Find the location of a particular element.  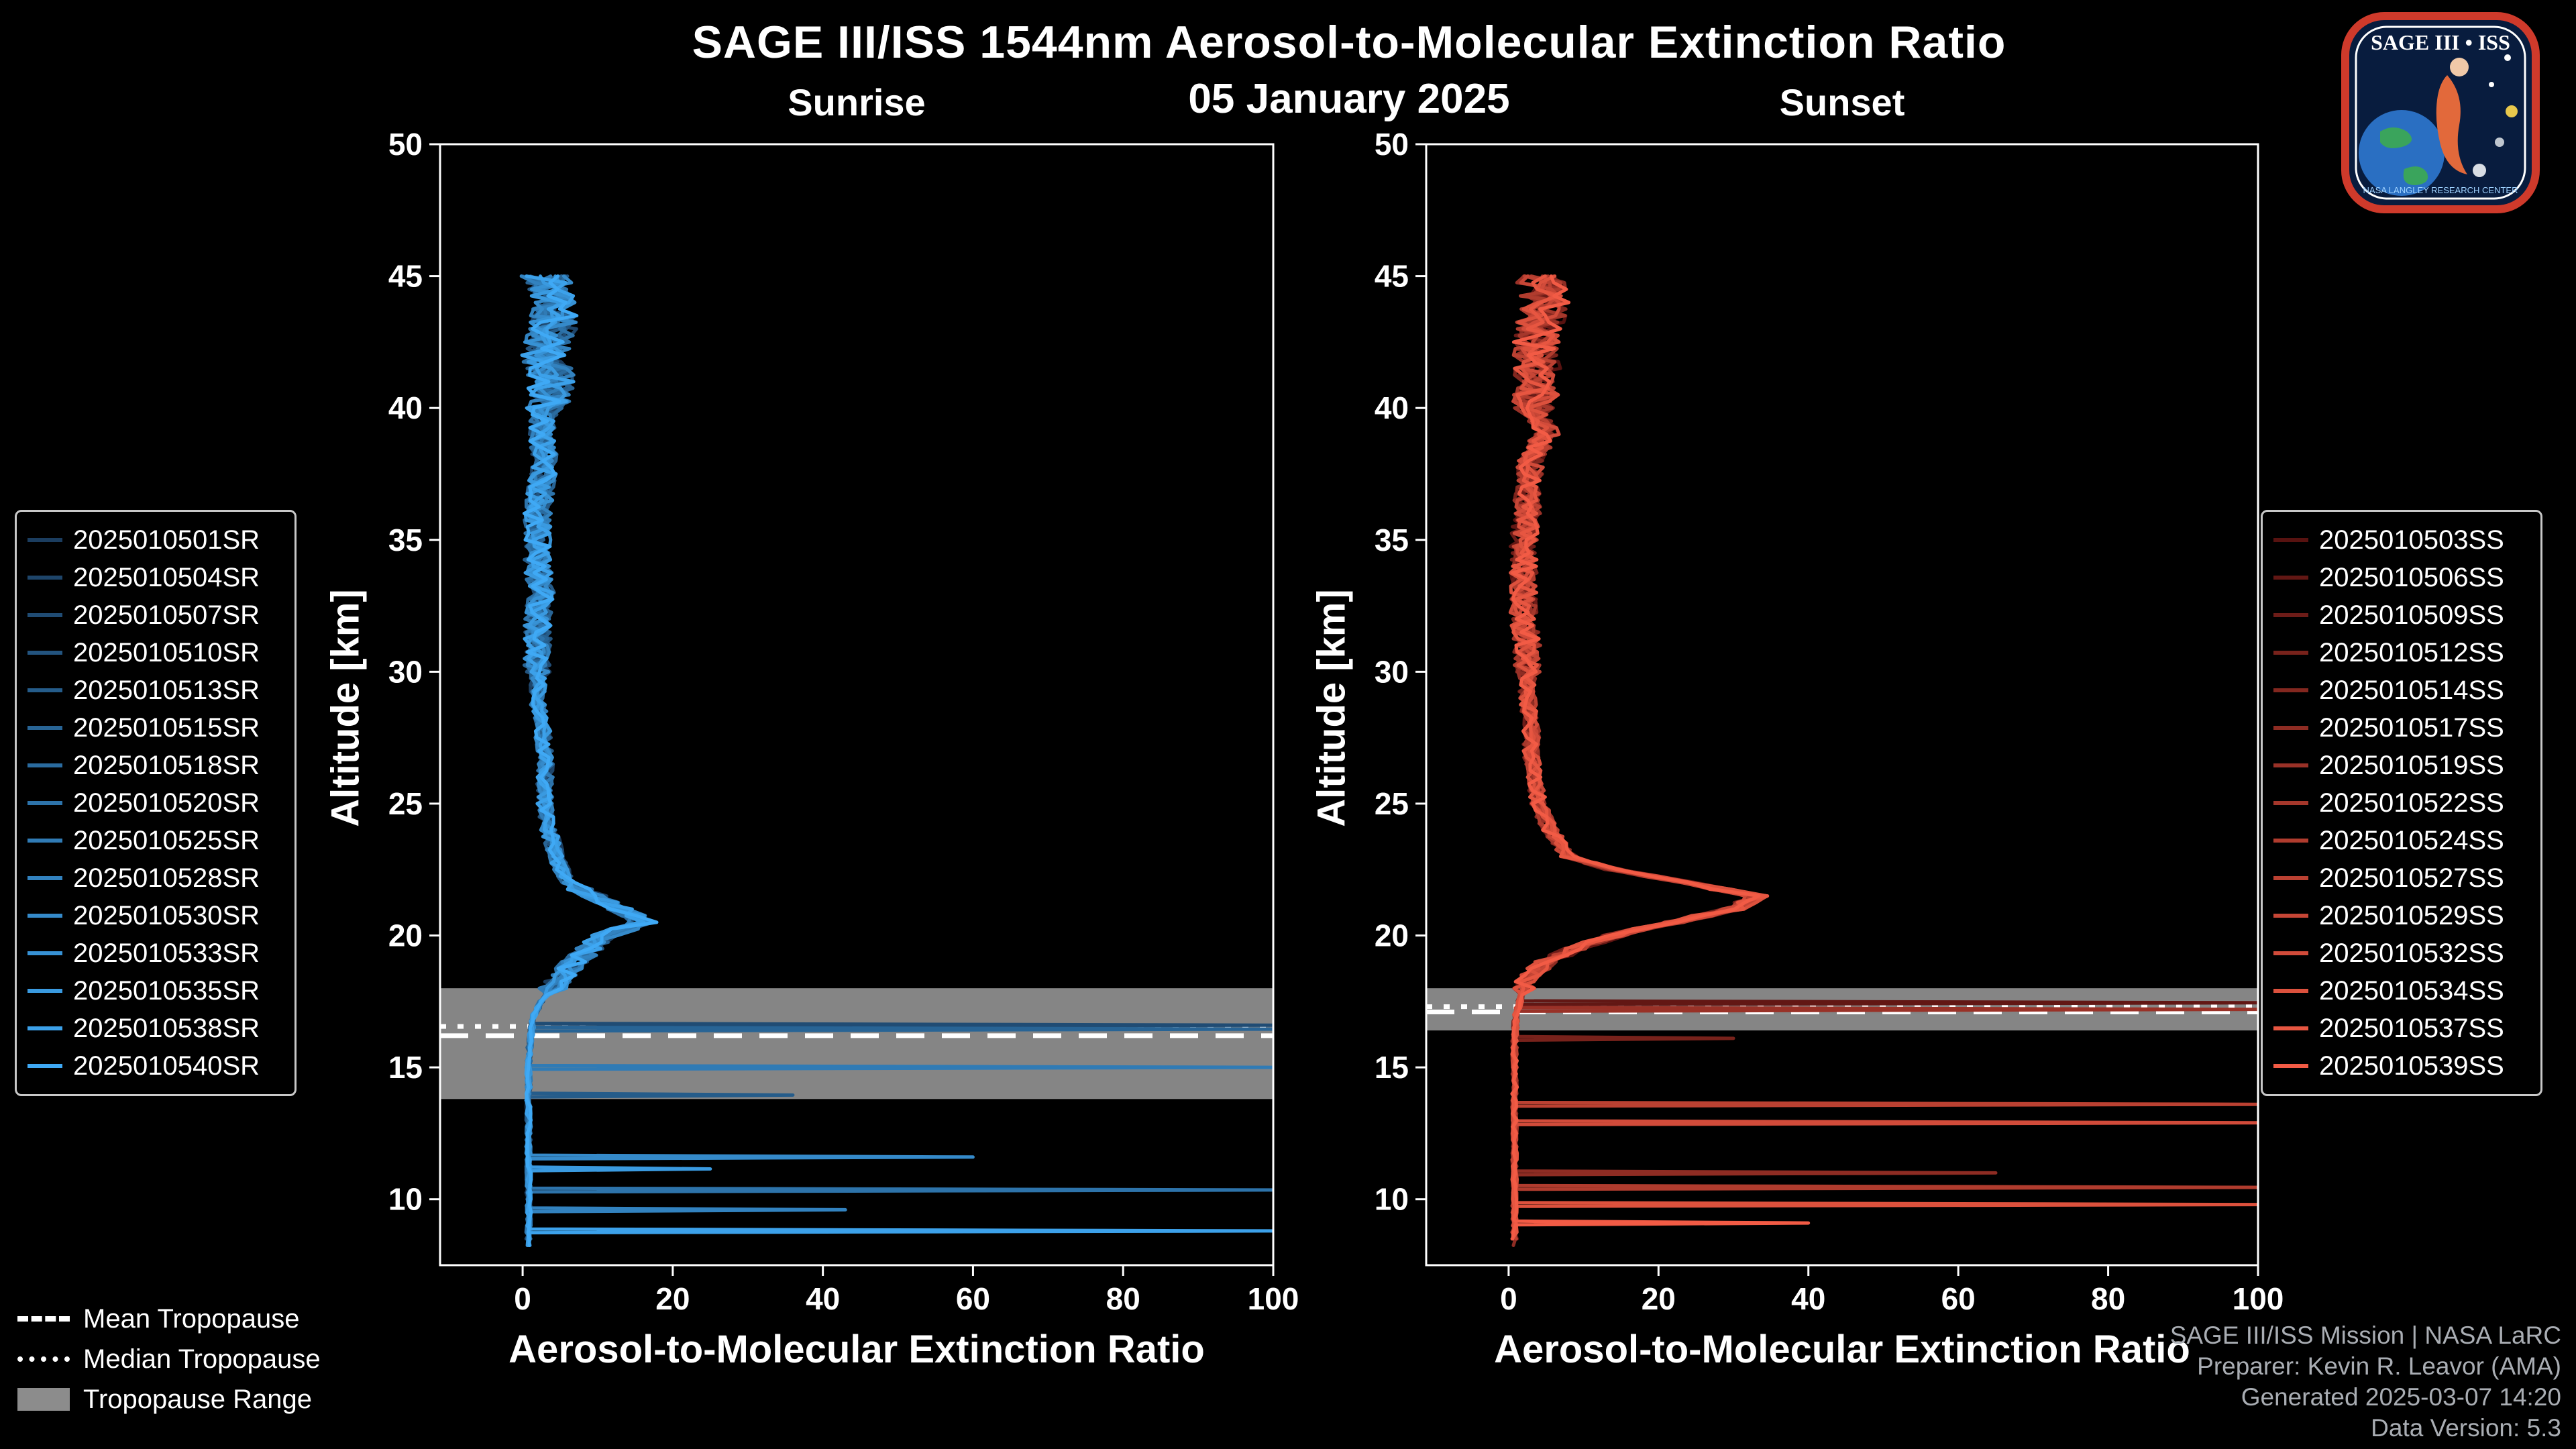

panel-title-sunset: Sunset is located at coordinates (1842, 102).